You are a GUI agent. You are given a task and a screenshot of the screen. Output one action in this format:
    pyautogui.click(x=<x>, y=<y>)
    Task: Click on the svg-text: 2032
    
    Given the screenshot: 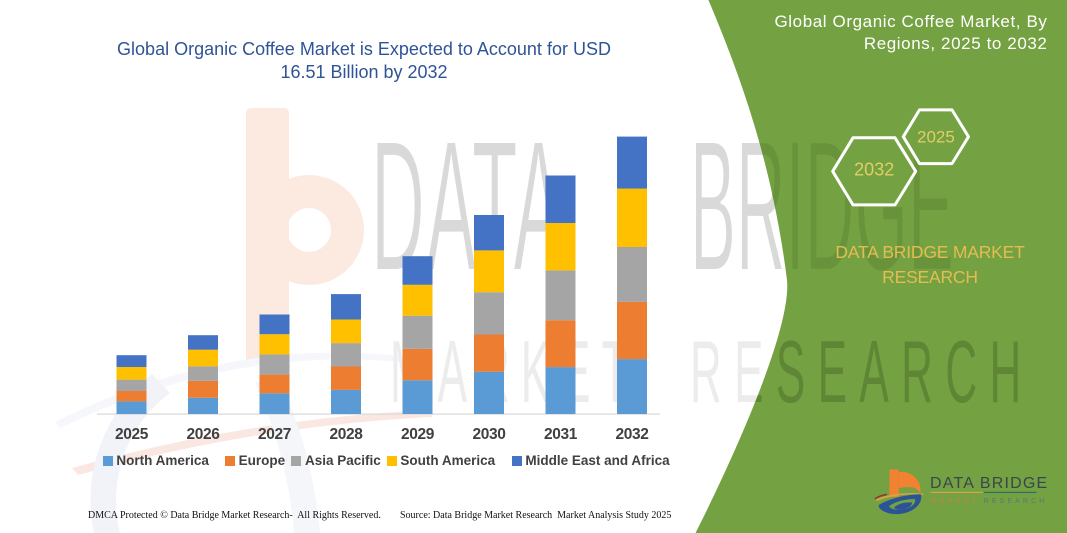 What is the action you would take?
    pyautogui.click(x=874, y=170)
    